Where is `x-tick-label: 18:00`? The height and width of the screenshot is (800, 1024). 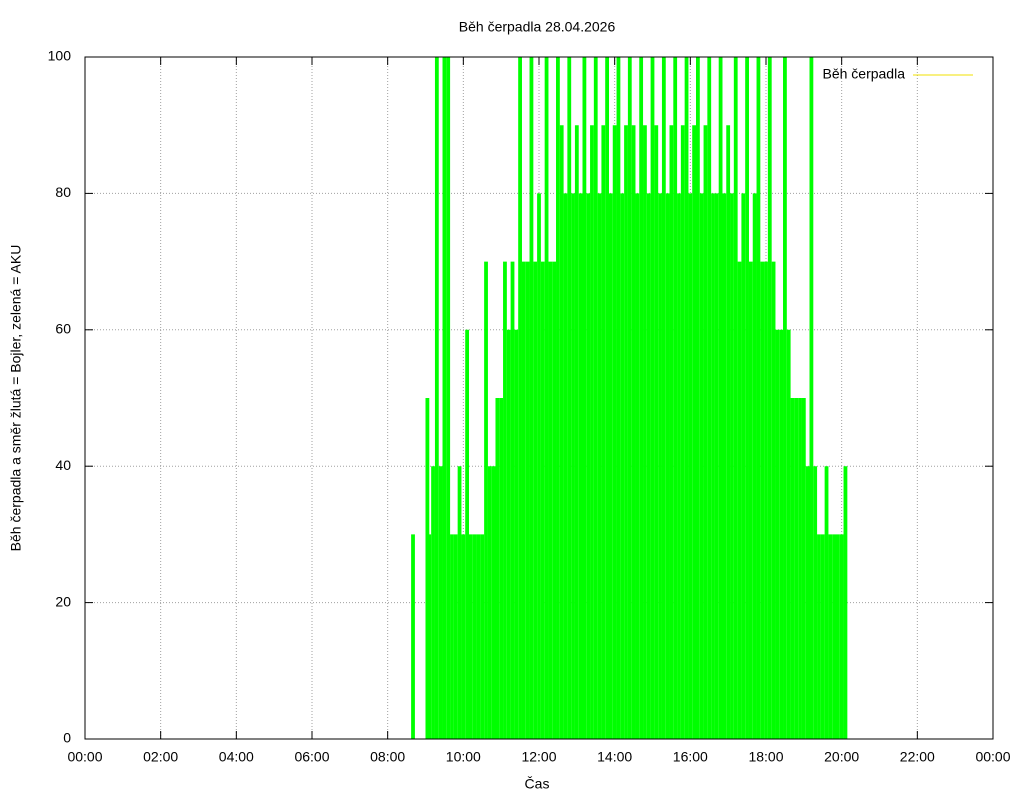 x-tick-label: 18:00 is located at coordinates (765, 757).